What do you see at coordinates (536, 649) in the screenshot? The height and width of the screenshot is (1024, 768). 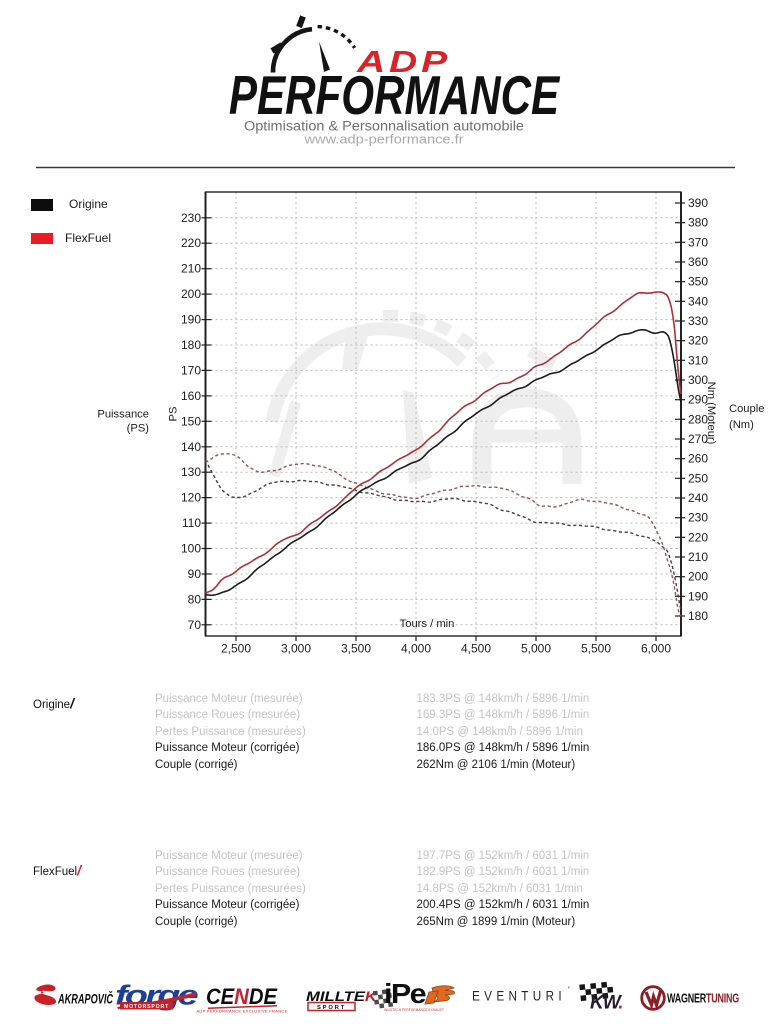 I see `svg-text: 5,000` at bounding box center [536, 649].